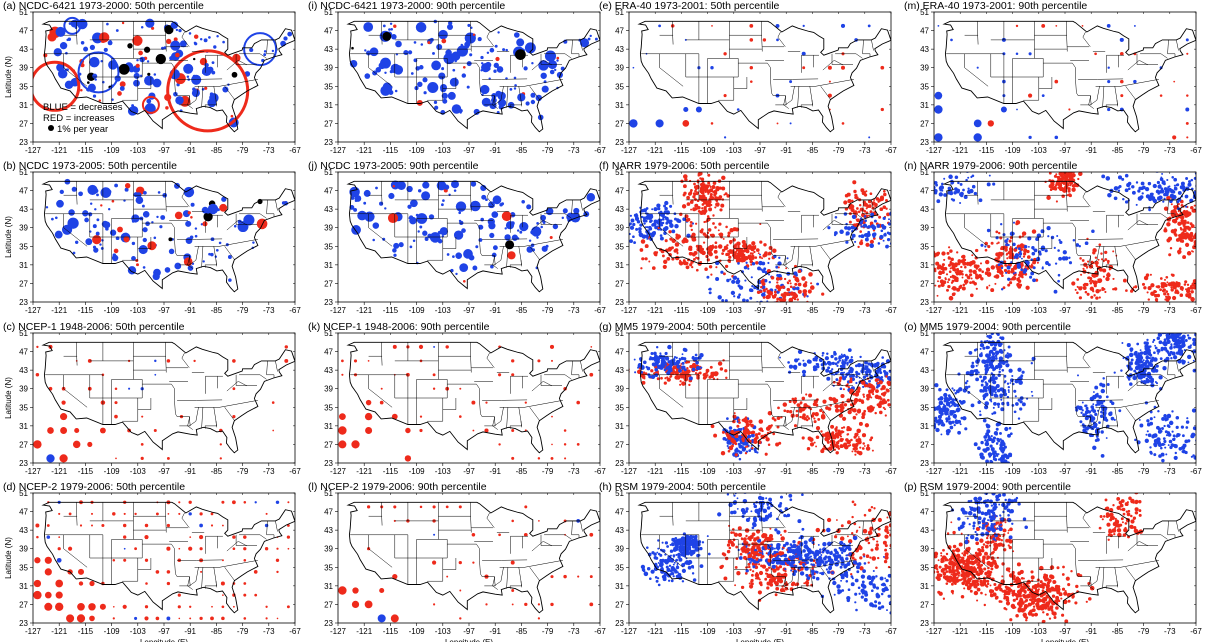  I want to click on y-axis-label: Latitude (N), so click(8, 237).